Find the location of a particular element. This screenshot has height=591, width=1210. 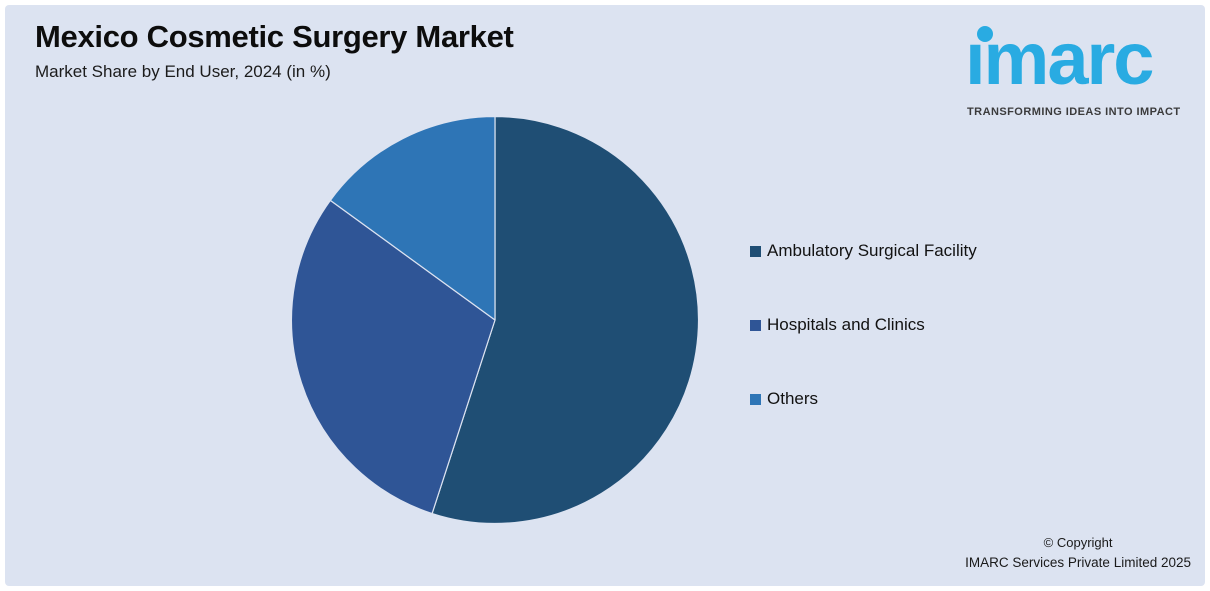

copyright-line2: IMARC Services Private Limited 2025 is located at coordinates (1078, 562).